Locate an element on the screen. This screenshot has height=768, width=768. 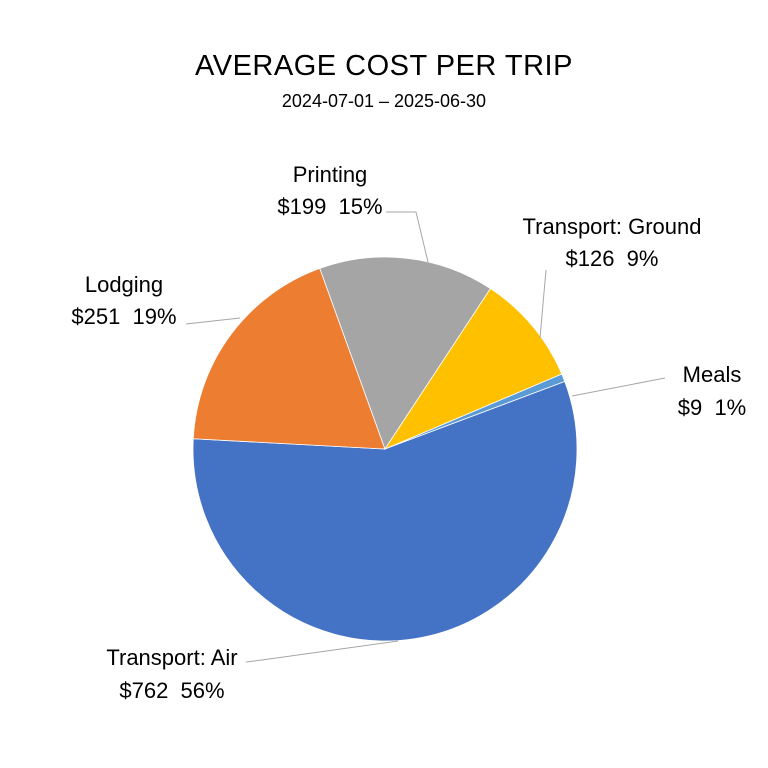
slice-label-name-meals: Meals is located at coordinates (712, 374).